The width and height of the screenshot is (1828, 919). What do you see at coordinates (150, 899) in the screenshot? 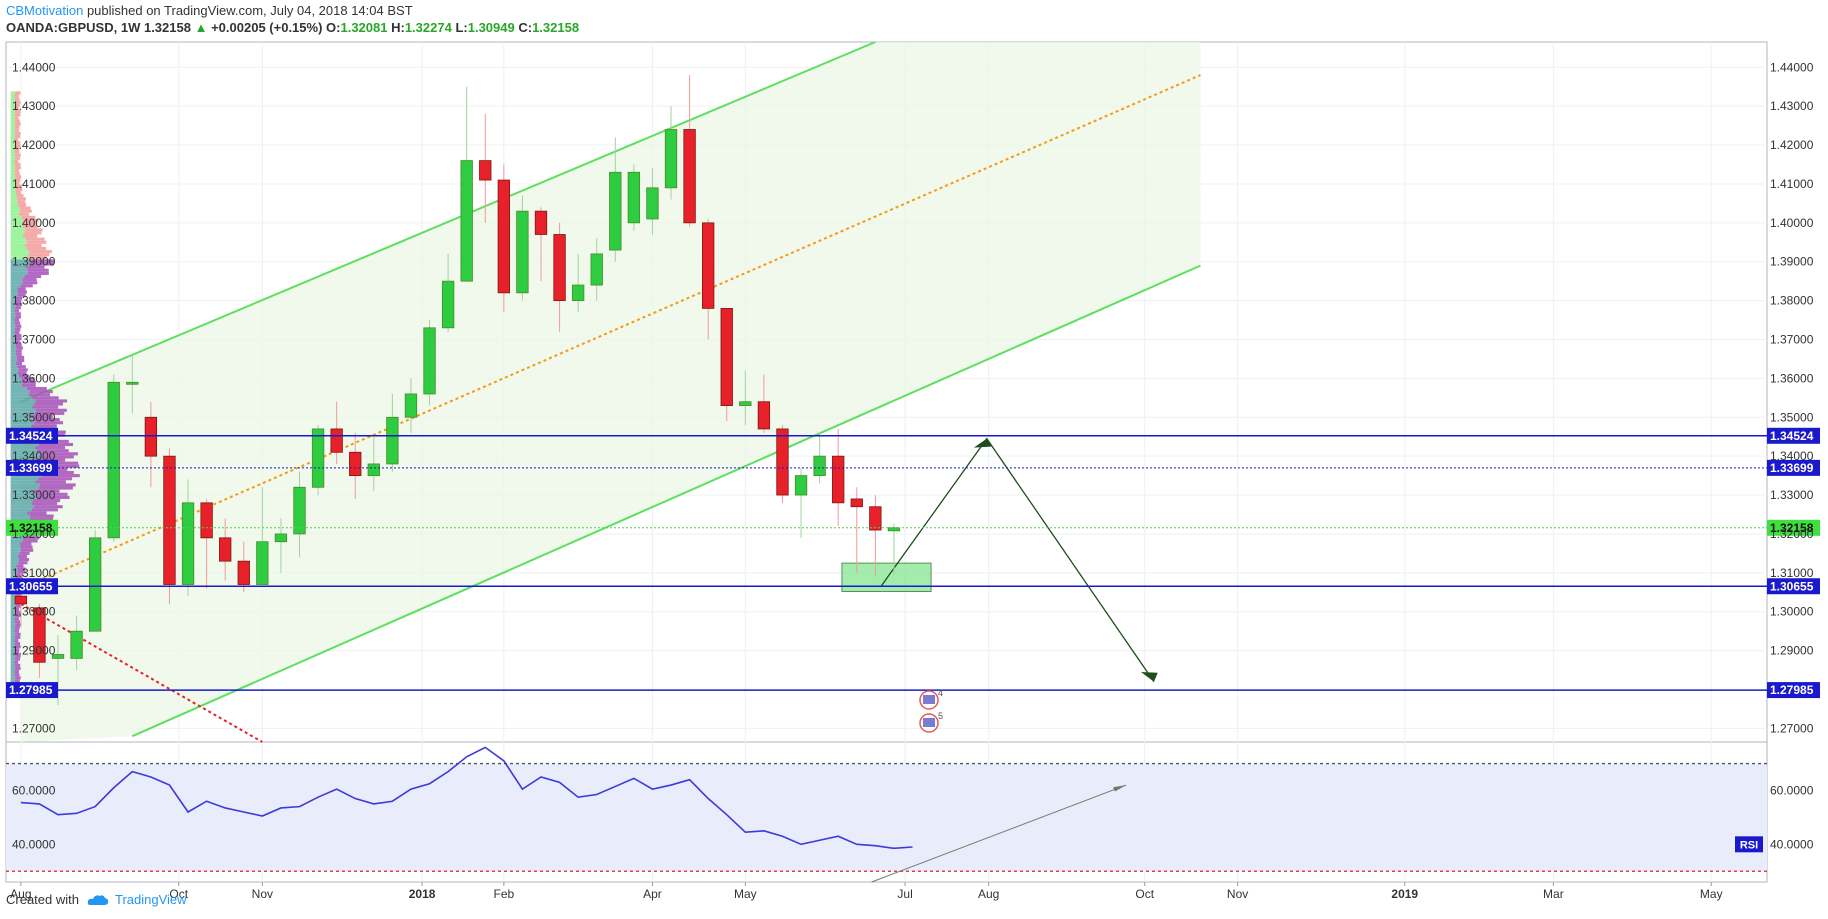
I see `tradingview-link: TradingView` at bounding box center [150, 899].